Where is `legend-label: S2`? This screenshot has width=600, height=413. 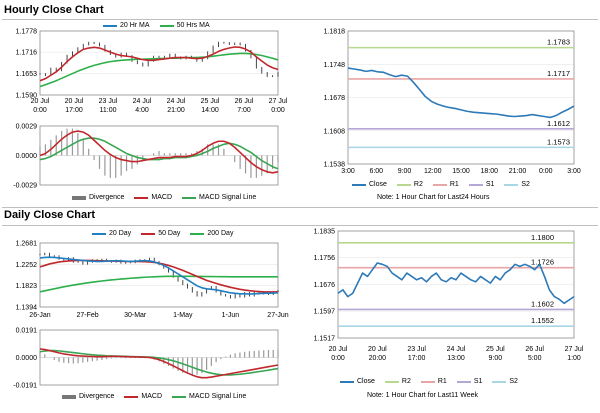
legend-label: S2 is located at coordinates (513, 381).